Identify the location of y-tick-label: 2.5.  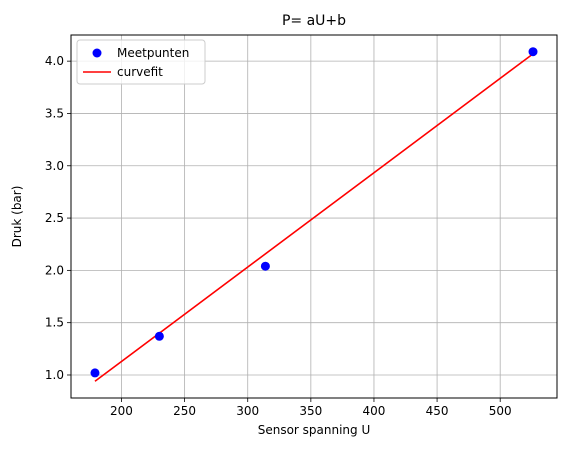
(54, 218).